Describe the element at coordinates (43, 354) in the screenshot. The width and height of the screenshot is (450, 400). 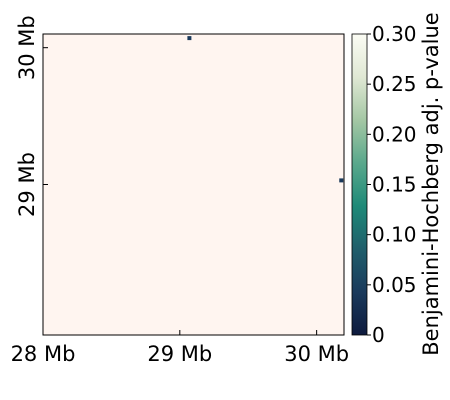
I see `x-tick-label-0: 28 Mb` at that location.